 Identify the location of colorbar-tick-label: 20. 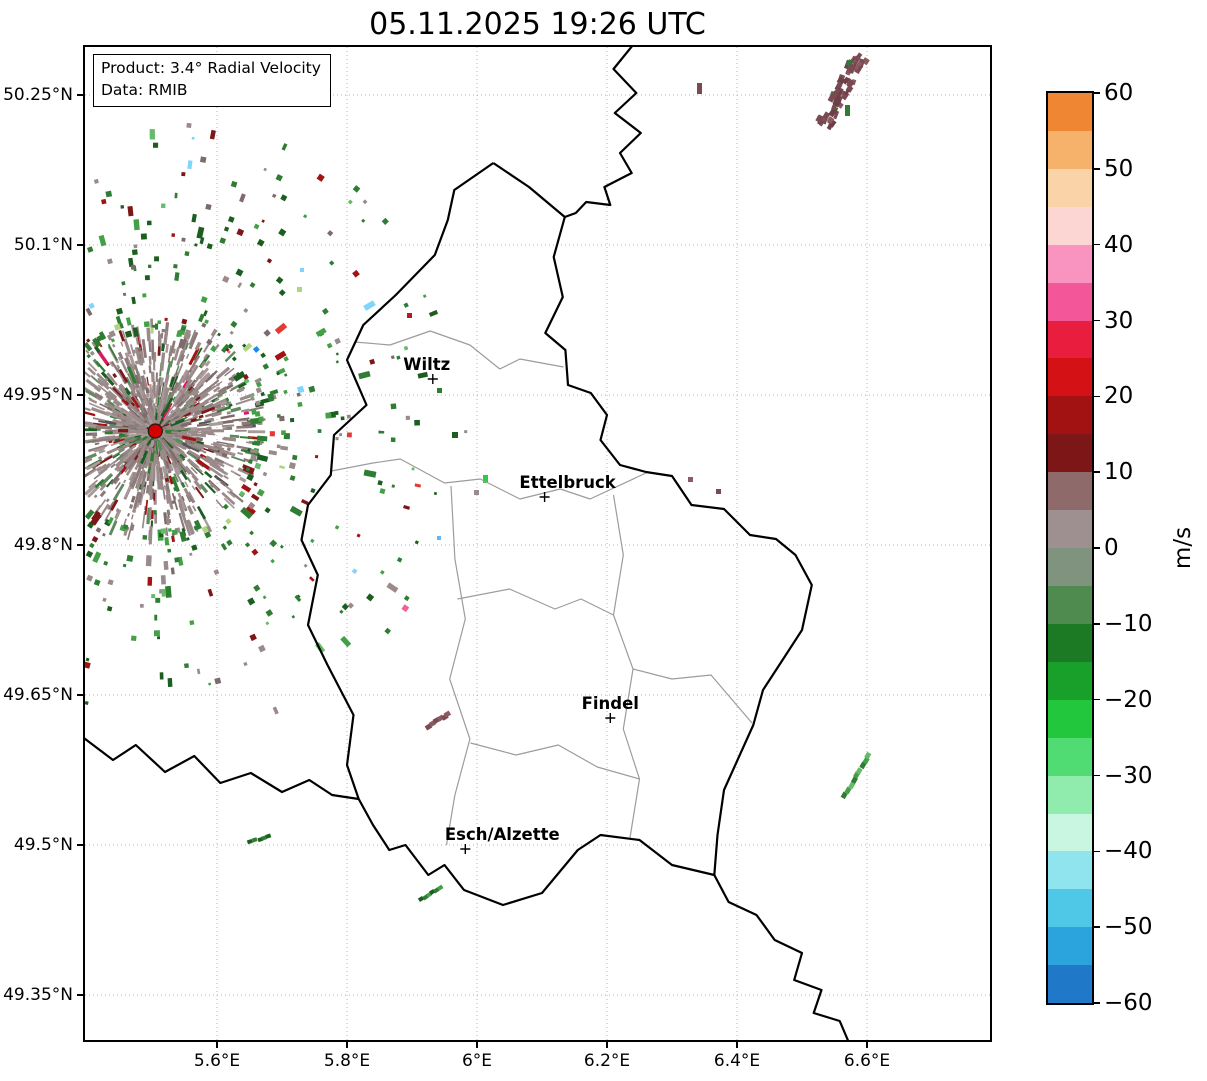
(1119, 396).